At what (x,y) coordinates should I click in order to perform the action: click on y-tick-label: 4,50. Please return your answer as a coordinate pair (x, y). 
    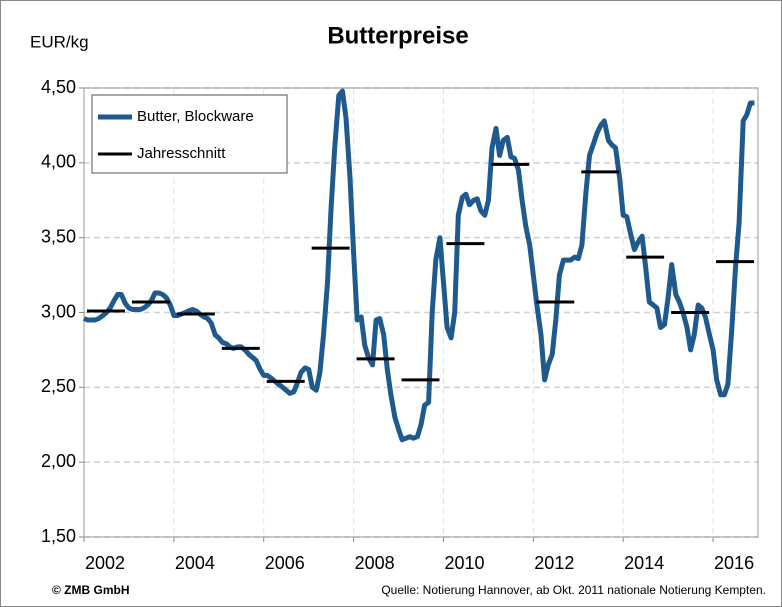
    Looking at the image, I should click on (58, 87).